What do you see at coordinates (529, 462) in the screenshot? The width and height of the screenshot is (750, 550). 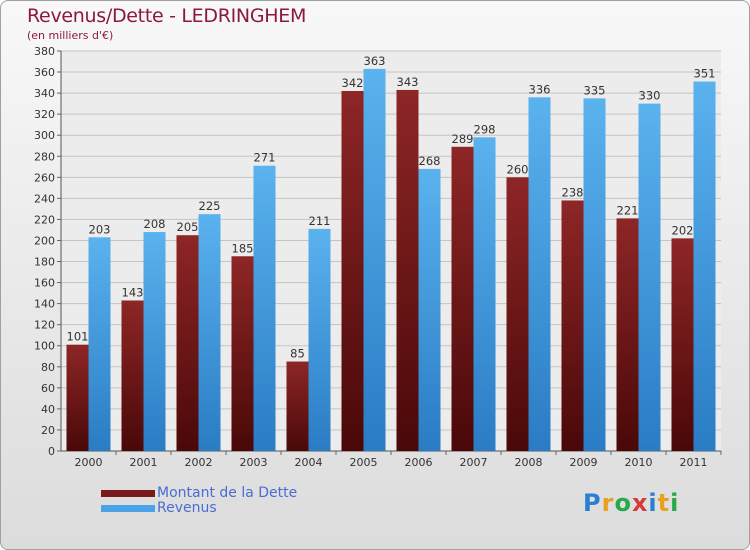 I see `x-tick-label: 2008` at bounding box center [529, 462].